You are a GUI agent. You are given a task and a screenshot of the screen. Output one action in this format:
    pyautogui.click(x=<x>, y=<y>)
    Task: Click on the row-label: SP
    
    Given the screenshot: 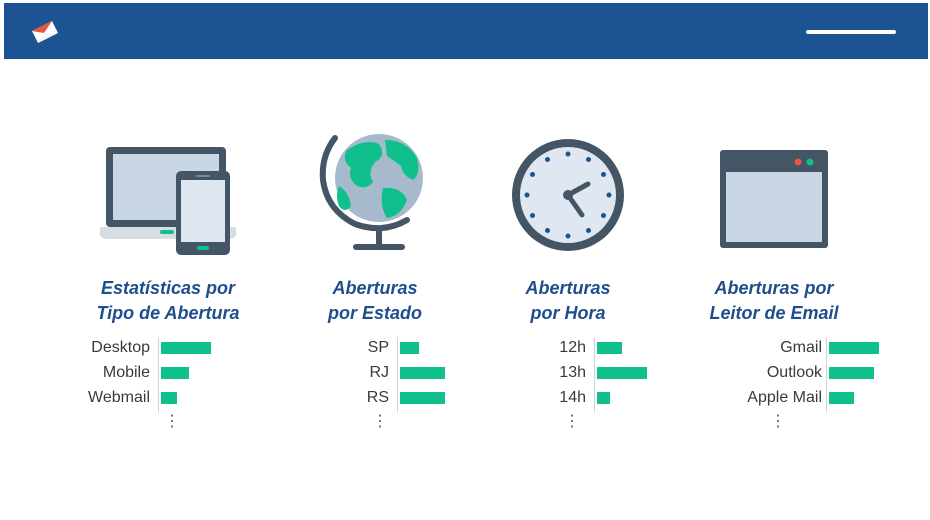 What is the action you would take?
    pyautogui.click(x=378, y=347)
    